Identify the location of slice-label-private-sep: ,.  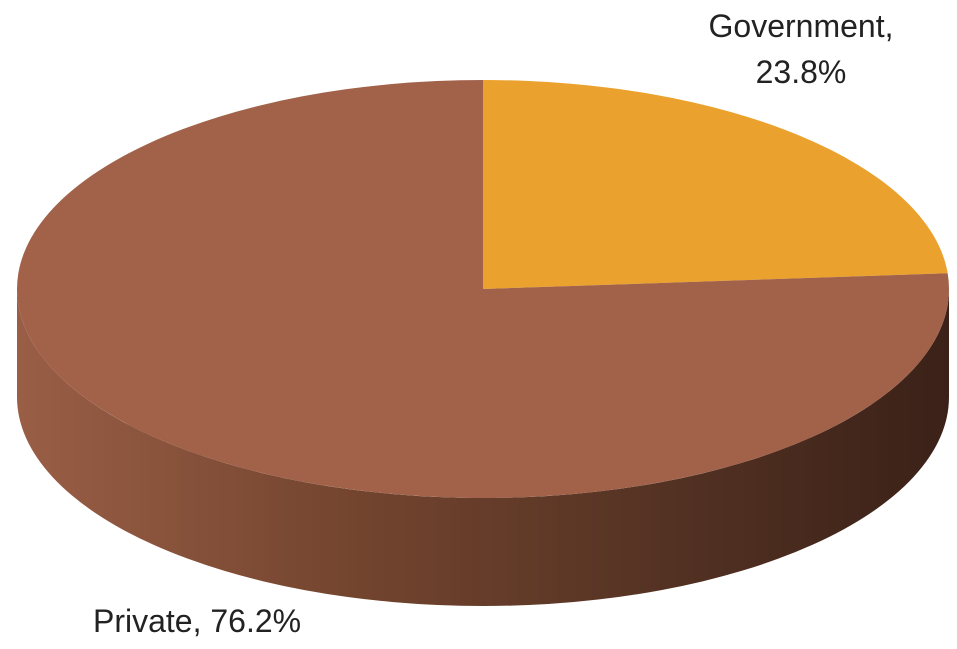
(202, 621).